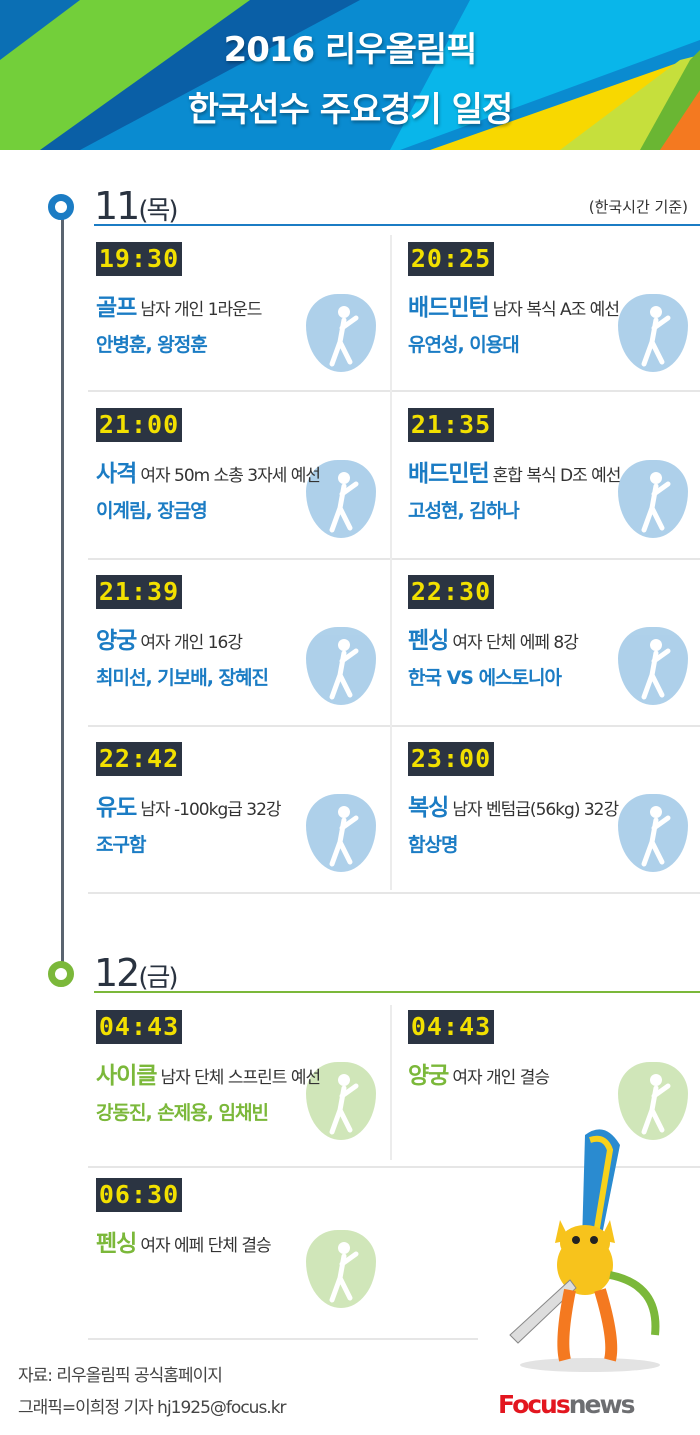  What do you see at coordinates (184, 1241) in the screenshot?
I see `event-title: 펜싱 여자 에페 단체 결승` at bounding box center [184, 1241].